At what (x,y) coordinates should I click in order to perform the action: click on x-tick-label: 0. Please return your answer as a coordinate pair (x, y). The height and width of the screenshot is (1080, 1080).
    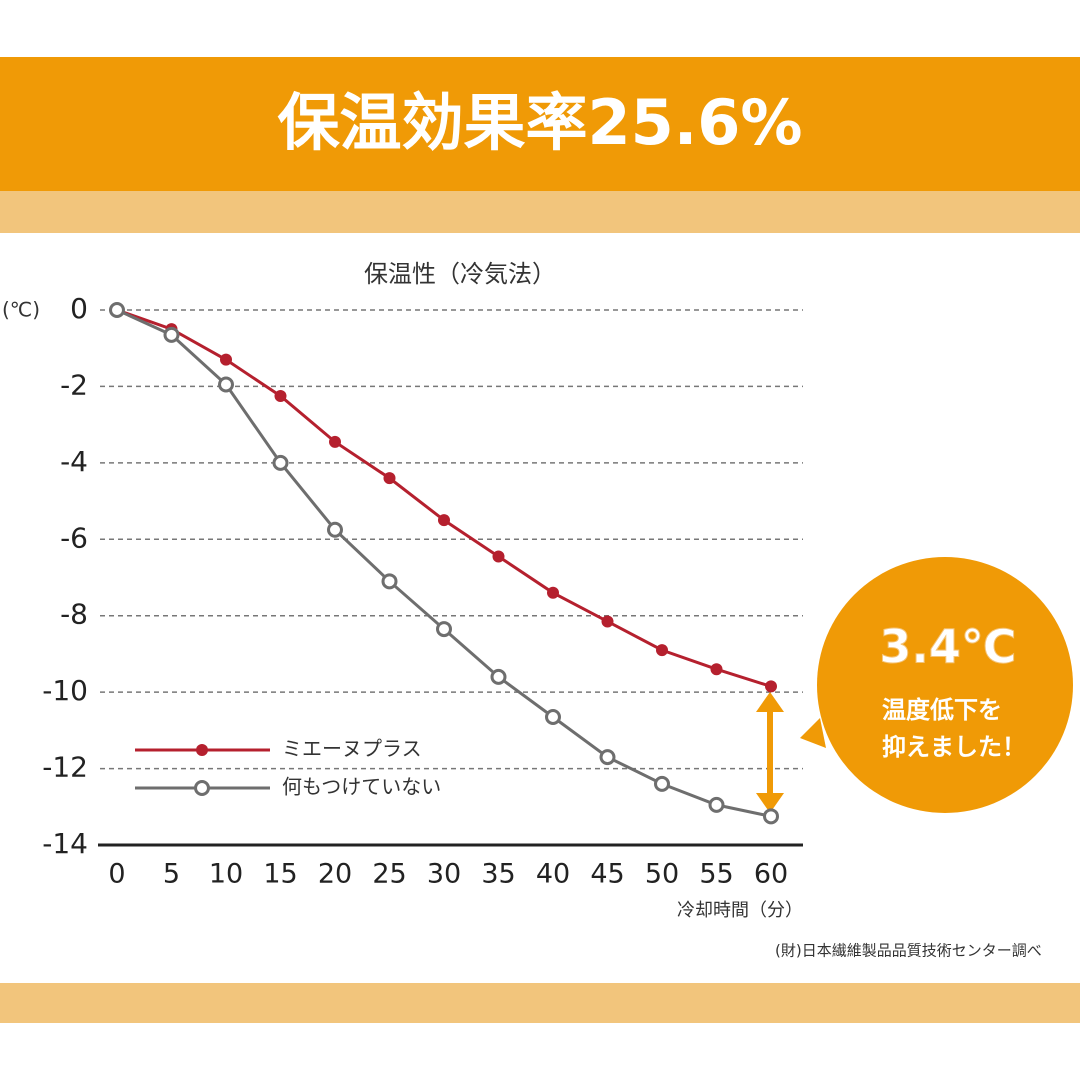
    Looking at the image, I should click on (116, 874).